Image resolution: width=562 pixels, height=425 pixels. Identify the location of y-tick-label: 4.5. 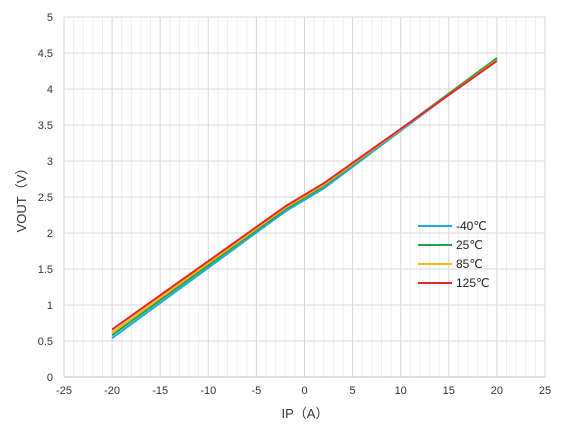
(45, 54).